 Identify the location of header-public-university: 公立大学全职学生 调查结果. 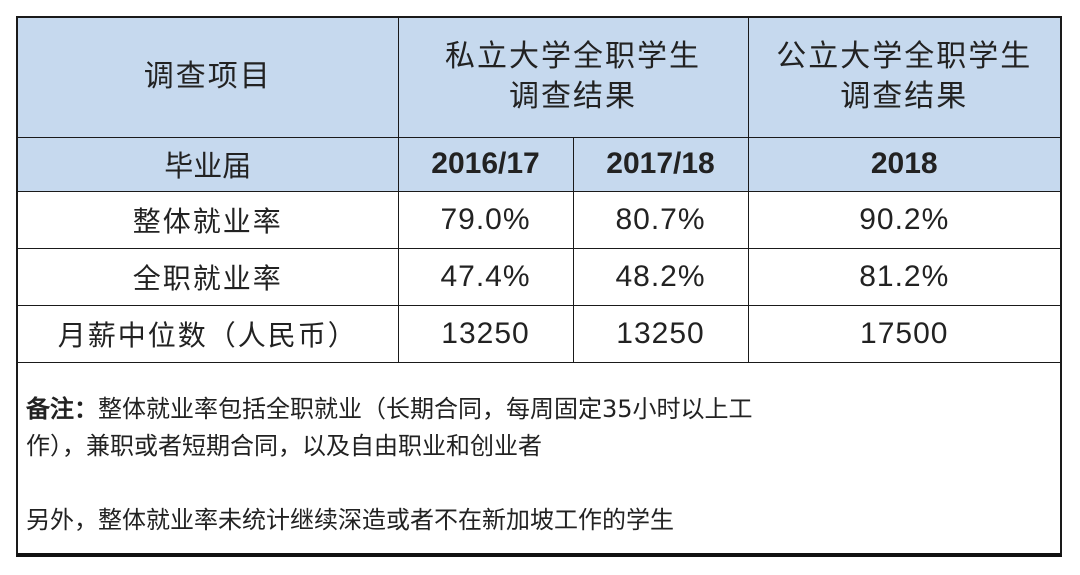
(903, 78).